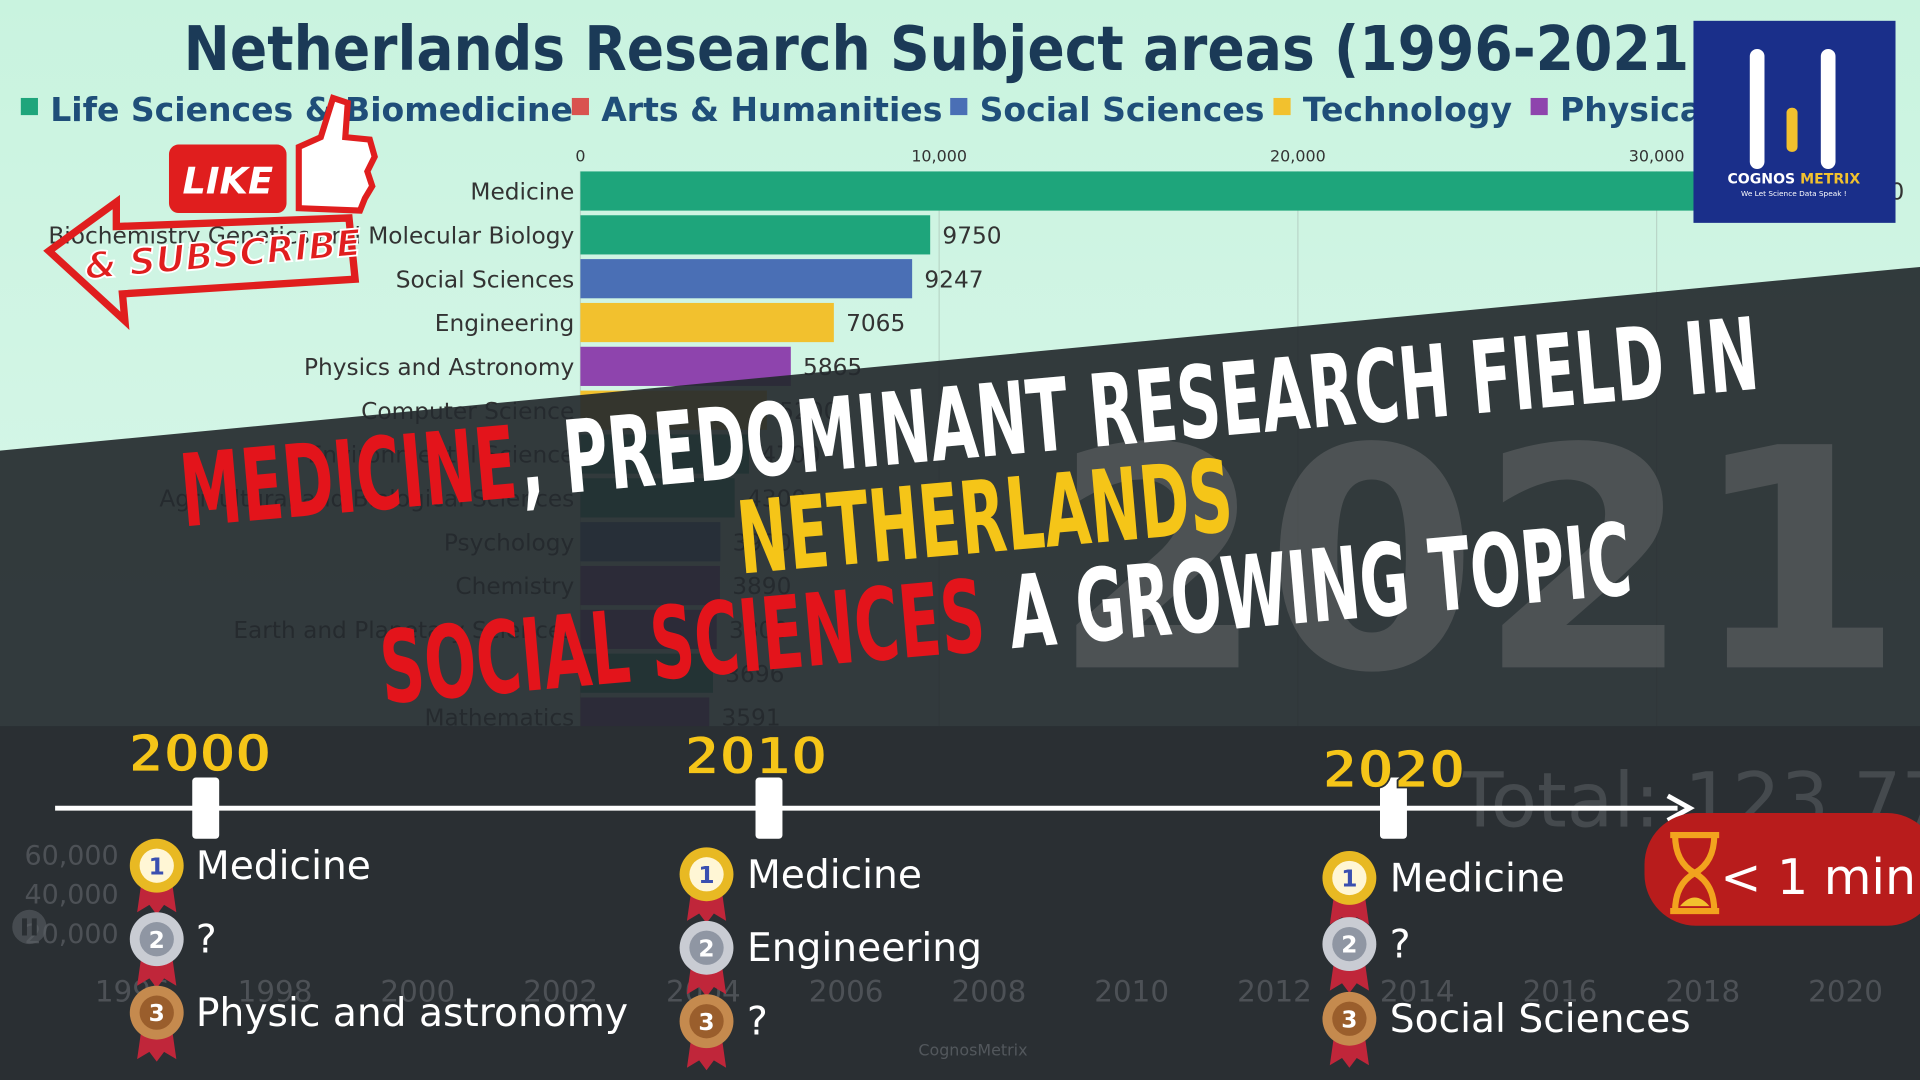 The width and height of the screenshot is (1920, 1080). What do you see at coordinates (417, 992) in the screenshot?
I see `bg-x-label: 2000` at bounding box center [417, 992].